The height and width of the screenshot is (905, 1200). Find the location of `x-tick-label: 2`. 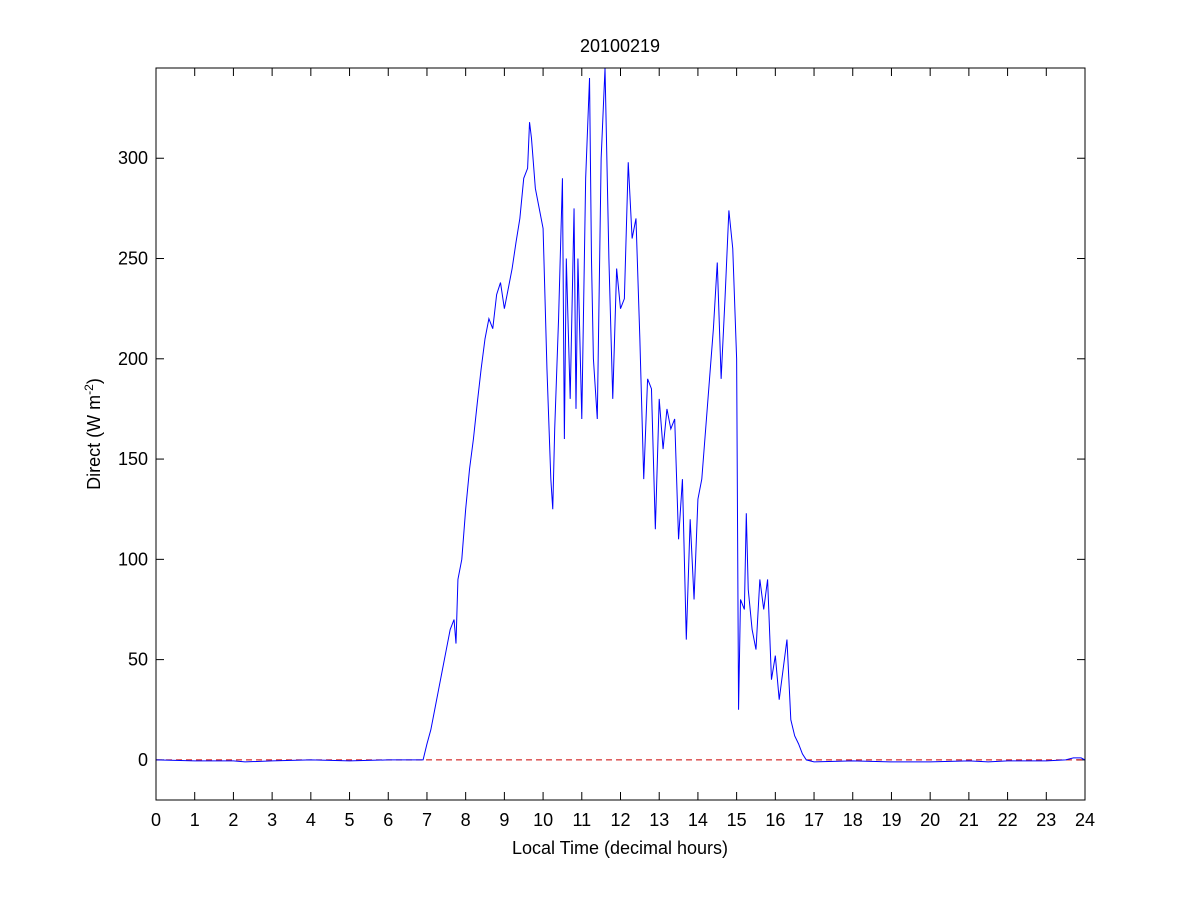

x-tick-label: 2 is located at coordinates (233, 820).